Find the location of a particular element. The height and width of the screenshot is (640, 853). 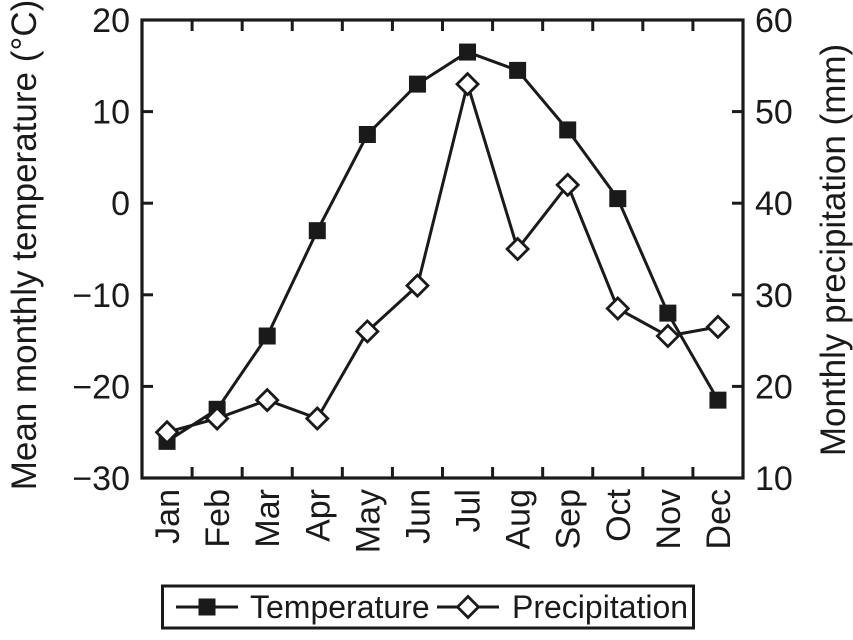

right-axis-tick-label: 20 is located at coordinates (774, 387).